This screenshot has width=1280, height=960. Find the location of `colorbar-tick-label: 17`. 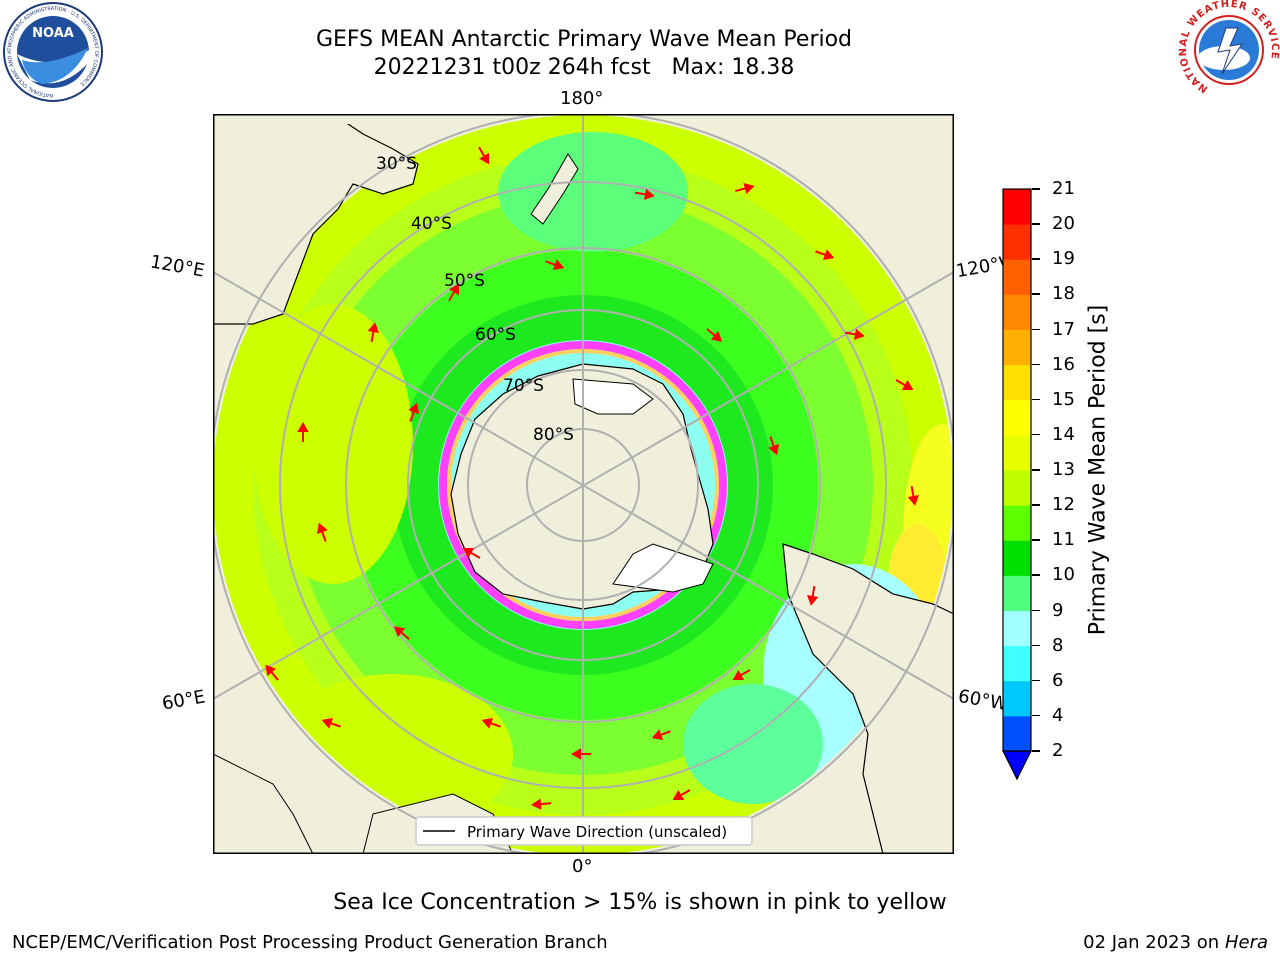

colorbar-tick-label: 17 is located at coordinates (1063, 329).